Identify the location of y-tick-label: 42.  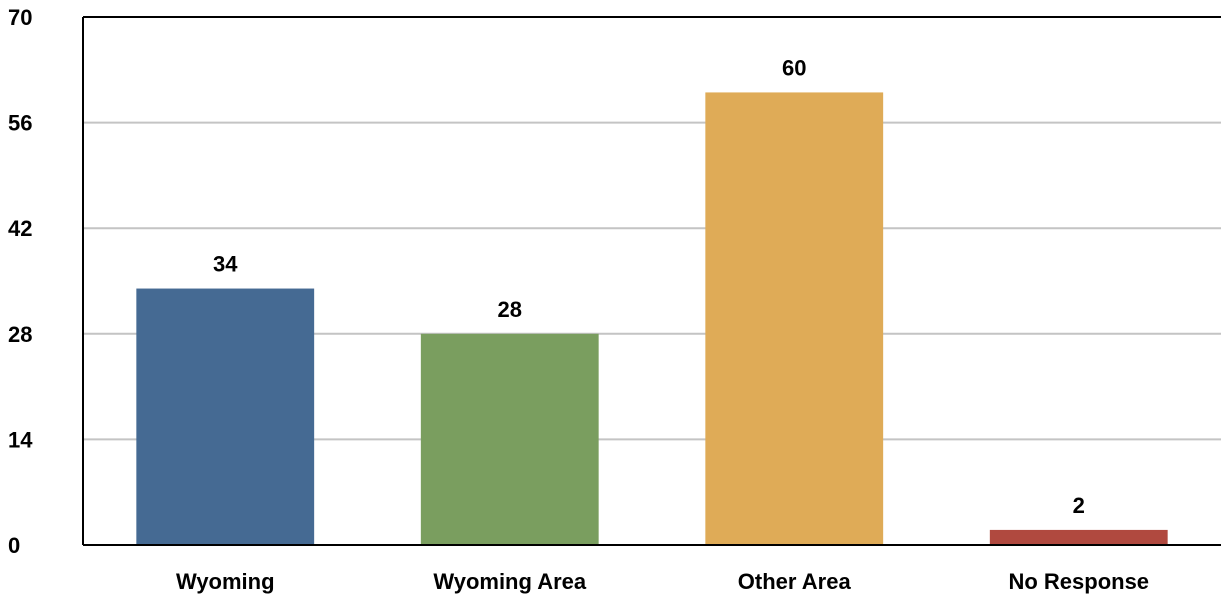
(20, 228).